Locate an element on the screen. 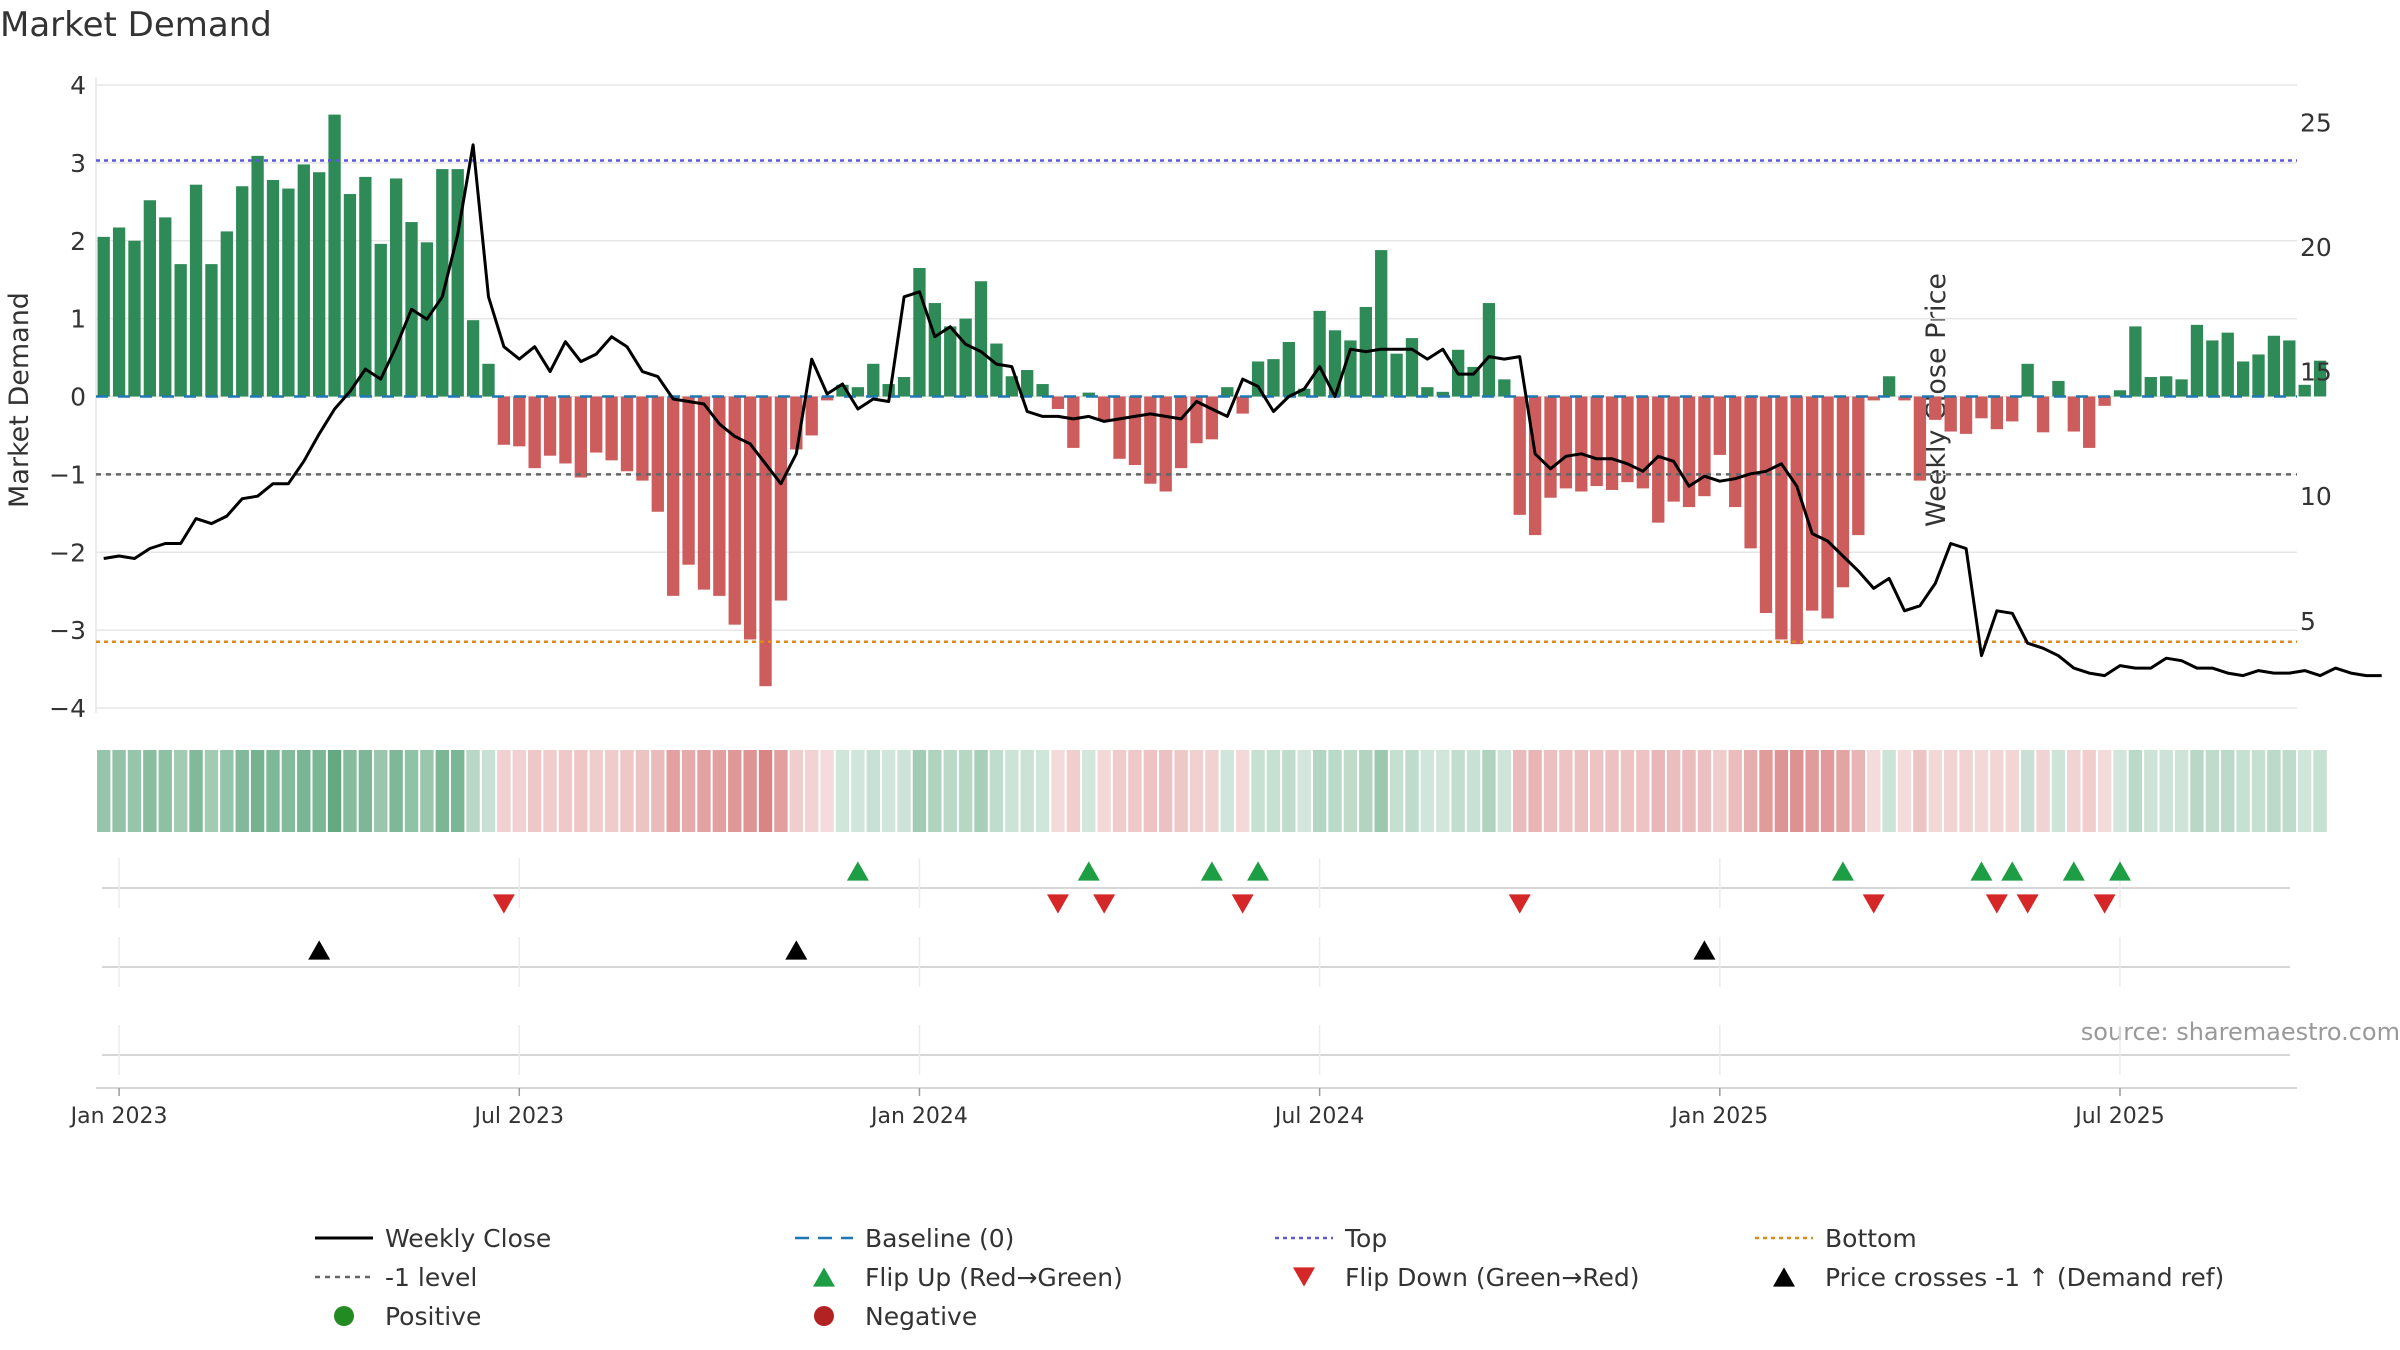 This screenshot has width=2400, height=1350. x-tick-label: Jan 2024 is located at coordinates (918, 1116).